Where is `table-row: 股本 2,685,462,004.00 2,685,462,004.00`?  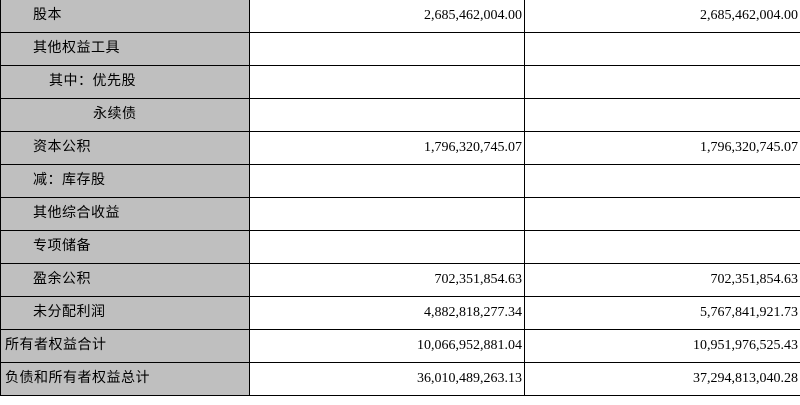
table-row: 股本 2,685,462,004.00 2,685,462,004.00 is located at coordinates (400, 16).